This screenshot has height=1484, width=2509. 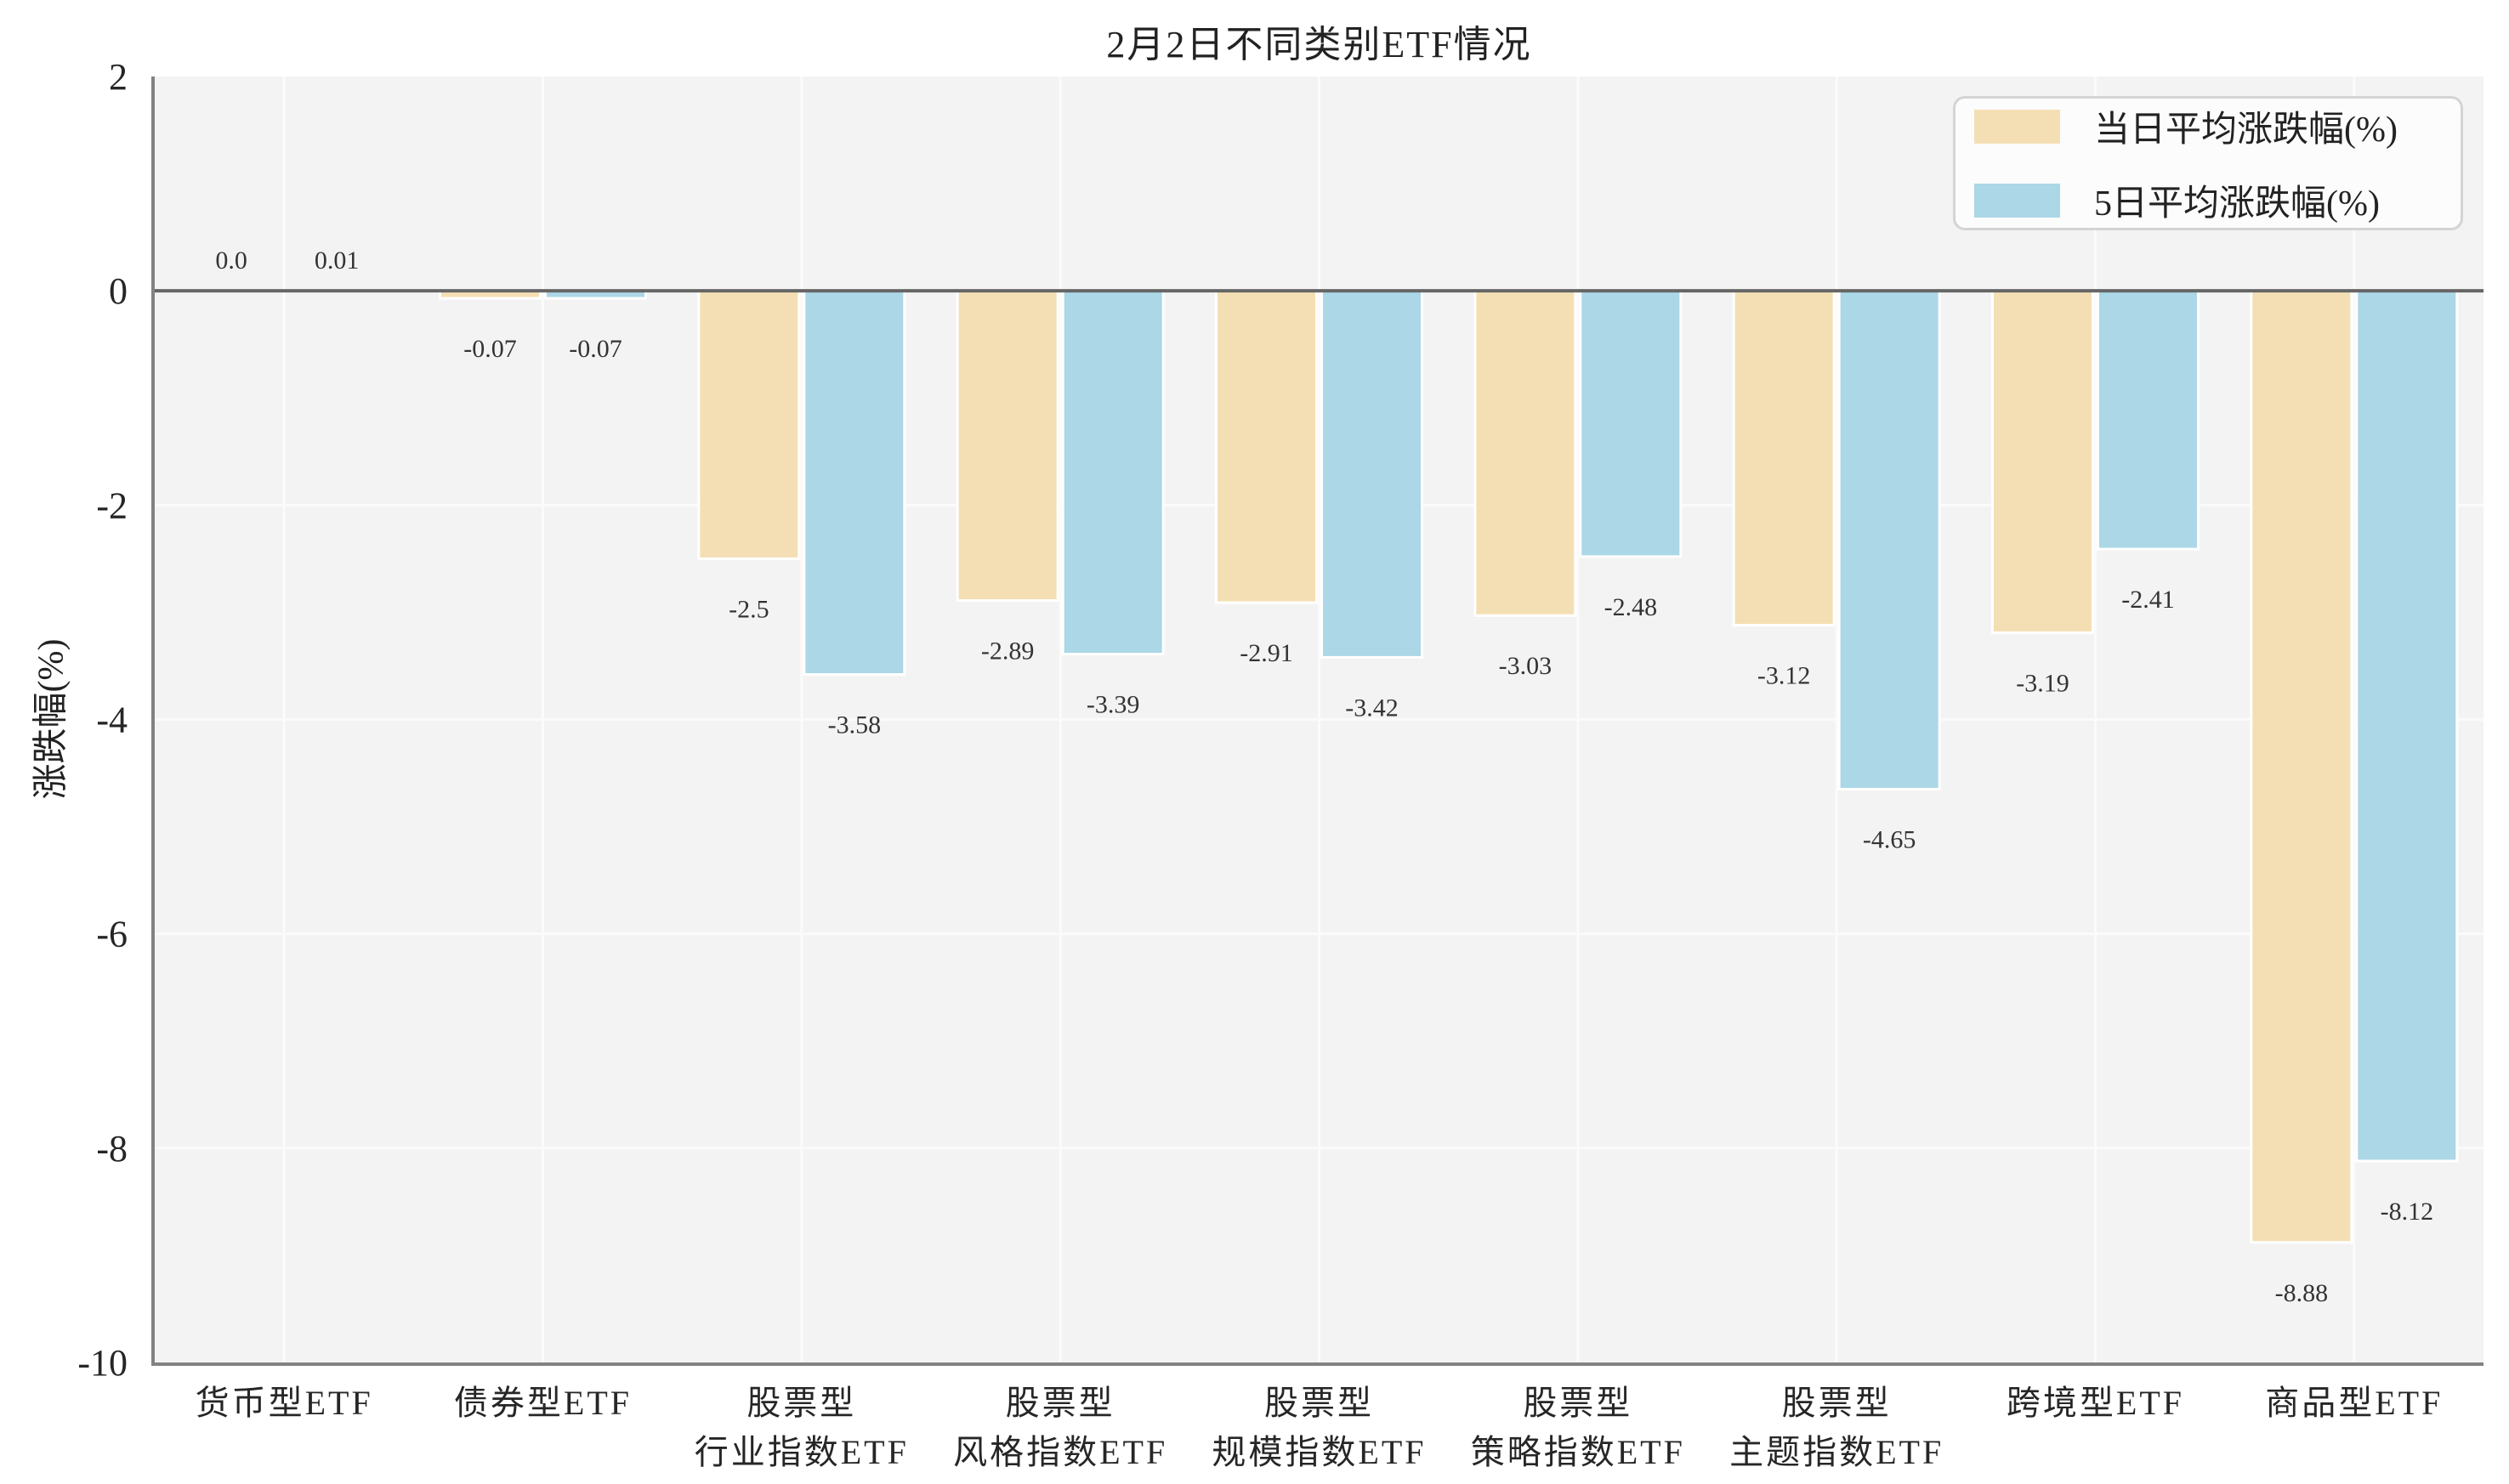 What do you see at coordinates (1008, 651) in the screenshot?
I see `bar-value-label: -2.89` at bounding box center [1008, 651].